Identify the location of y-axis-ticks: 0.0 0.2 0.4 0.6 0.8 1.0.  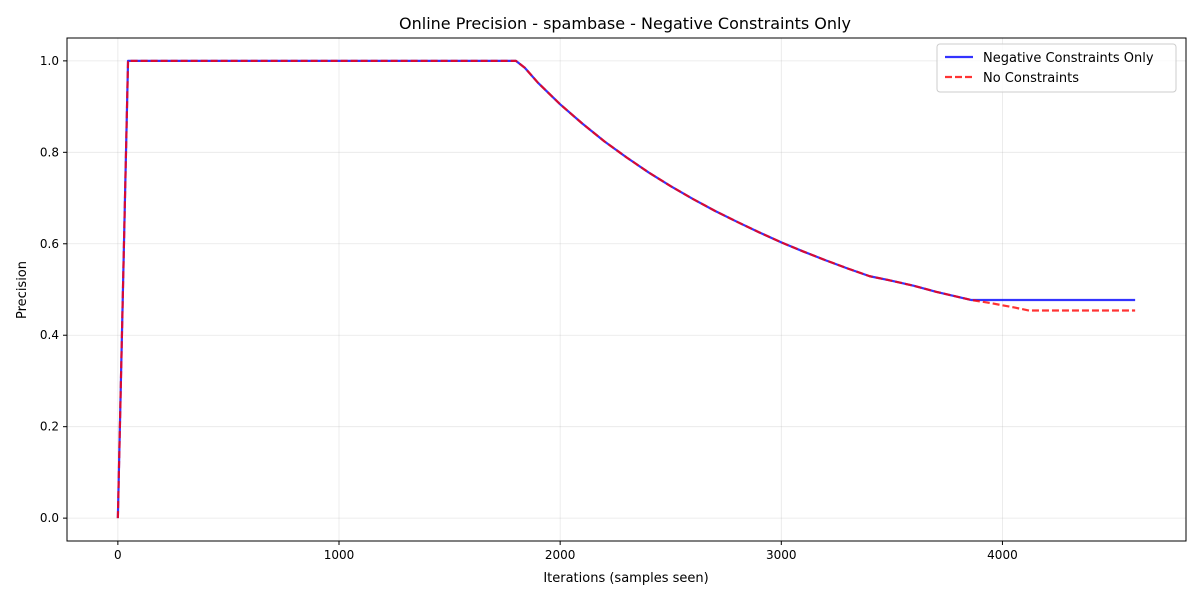
(53, 289).